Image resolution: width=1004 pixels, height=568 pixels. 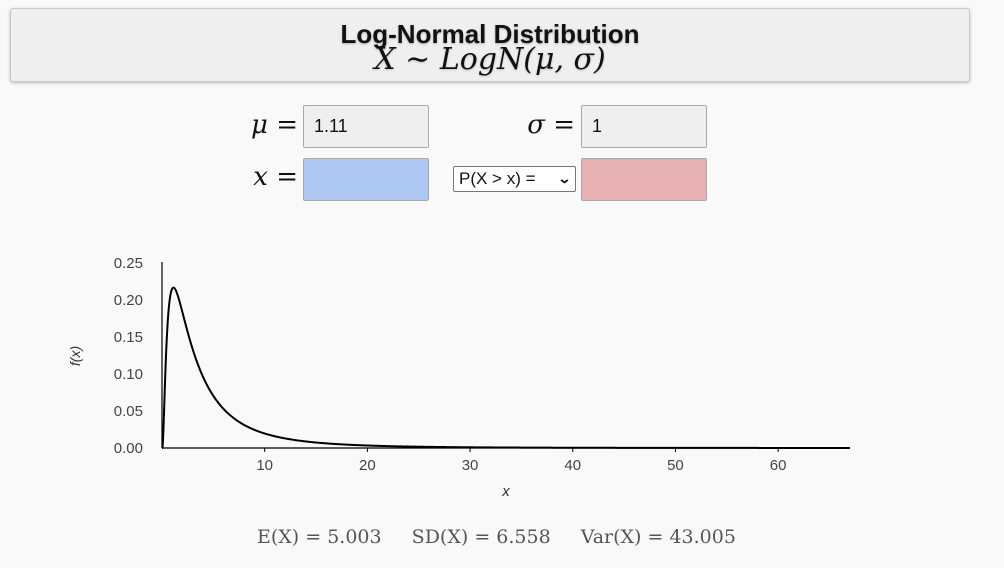 What do you see at coordinates (128, 300) in the screenshot?
I see `y-tick-label: 0.20` at bounding box center [128, 300].